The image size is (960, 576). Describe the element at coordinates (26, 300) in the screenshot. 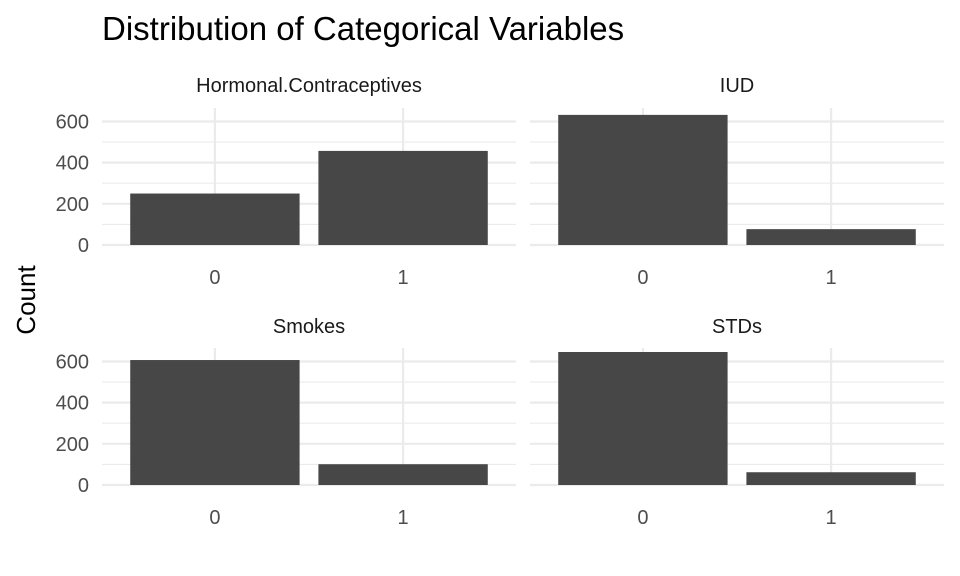

I see `y-axis-label: Count` at that location.